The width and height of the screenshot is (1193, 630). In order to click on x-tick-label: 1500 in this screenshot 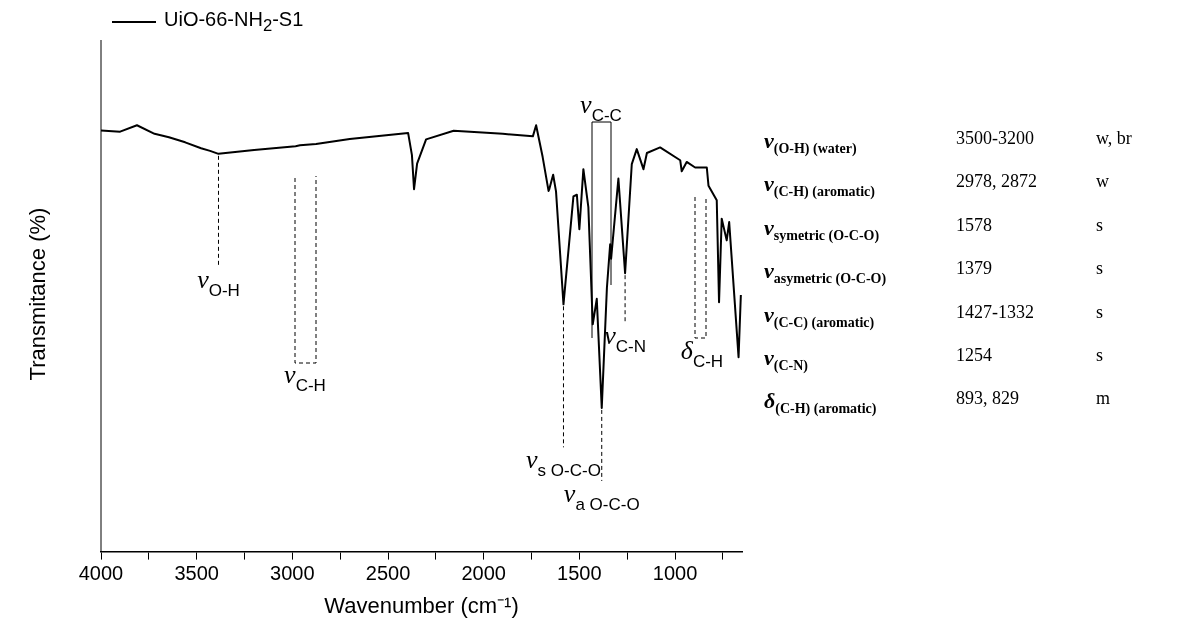, I will do `click(579, 573)`.